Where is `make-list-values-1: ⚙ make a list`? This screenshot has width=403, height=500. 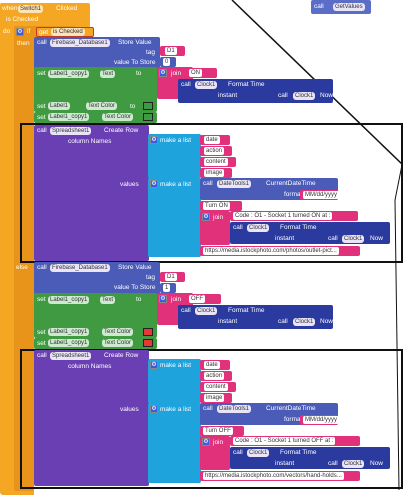
make-list-values-1: ⚙ make a list is located at coordinates (174, 217).